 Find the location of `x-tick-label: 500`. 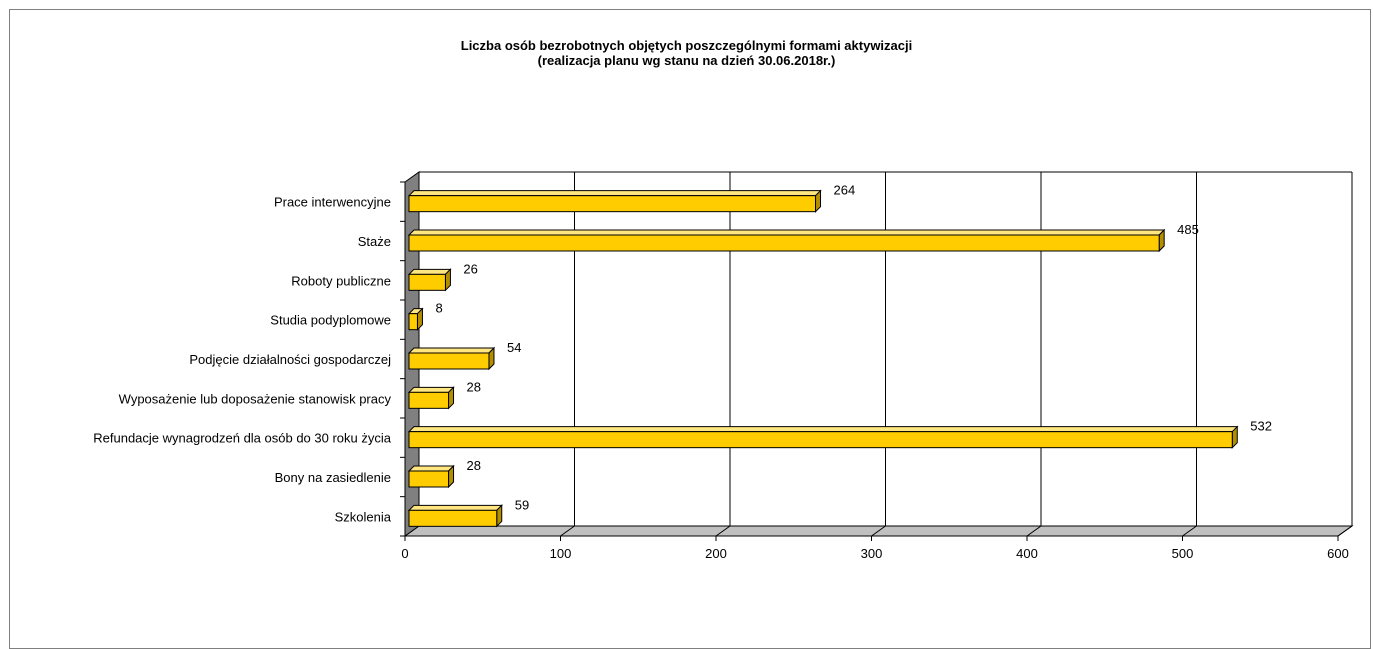

x-tick-label: 500 is located at coordinates (1183, 553).